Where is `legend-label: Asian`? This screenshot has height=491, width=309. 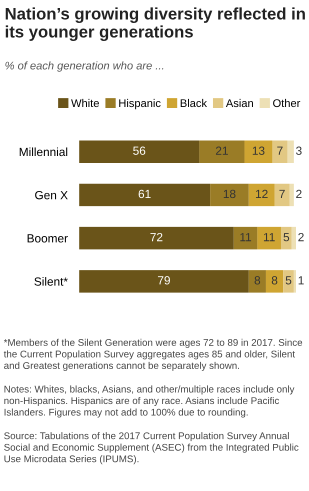
legend-label: Asian is located at coordinates (239, 103).